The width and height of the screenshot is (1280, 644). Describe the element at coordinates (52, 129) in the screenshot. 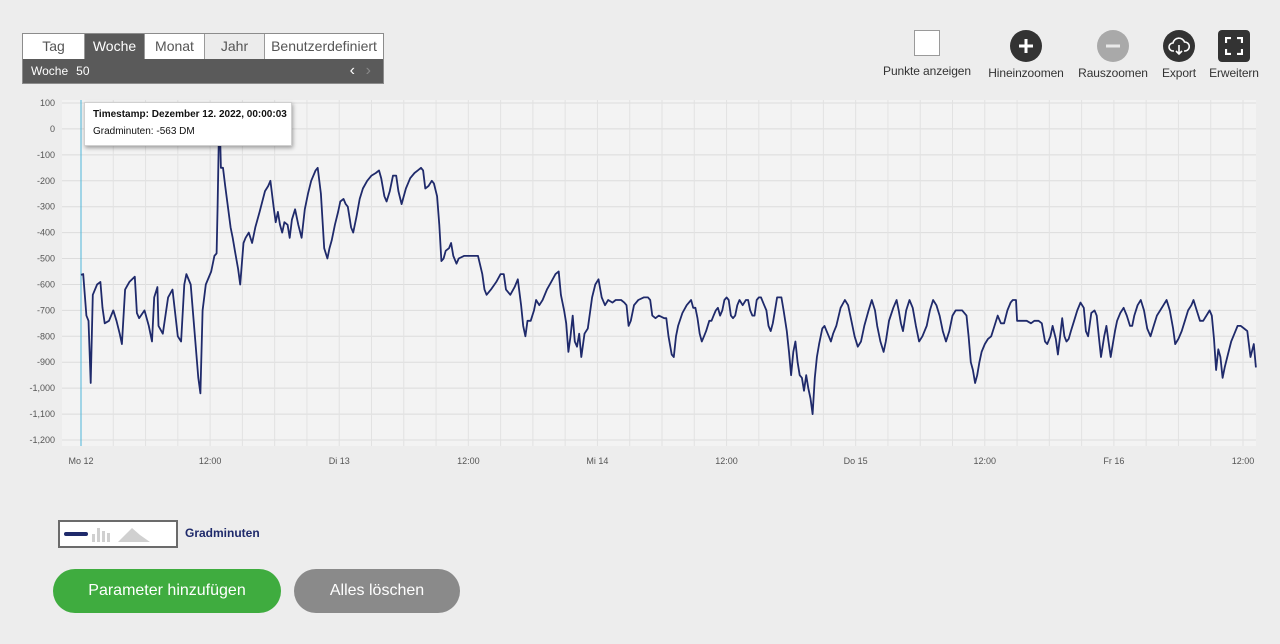

I see `y-tick-label: 0` at that location.